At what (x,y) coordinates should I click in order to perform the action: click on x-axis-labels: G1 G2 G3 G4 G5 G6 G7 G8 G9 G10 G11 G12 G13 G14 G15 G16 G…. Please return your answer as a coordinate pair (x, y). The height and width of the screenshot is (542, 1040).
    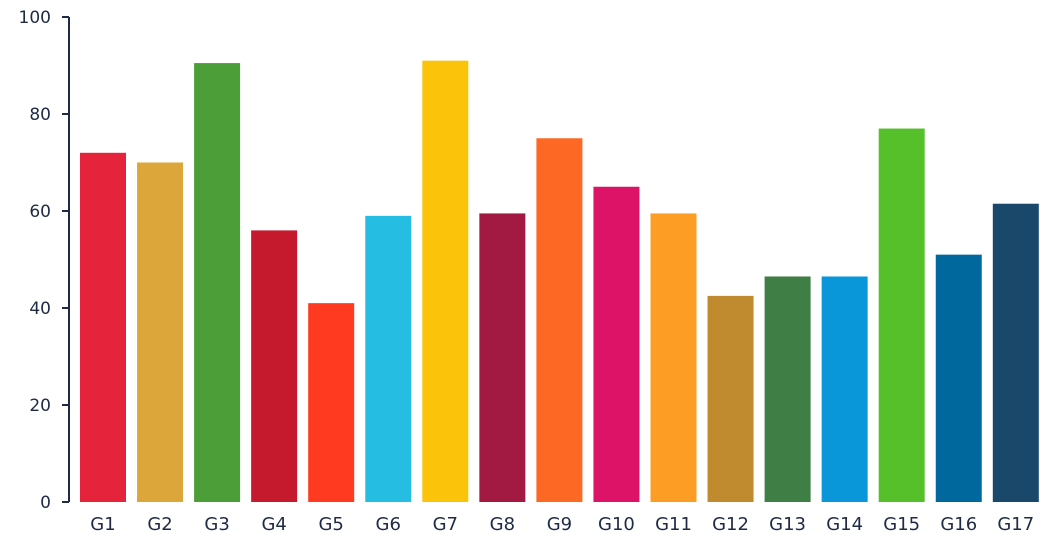
    Looking at the image, I should click on (562, 524).